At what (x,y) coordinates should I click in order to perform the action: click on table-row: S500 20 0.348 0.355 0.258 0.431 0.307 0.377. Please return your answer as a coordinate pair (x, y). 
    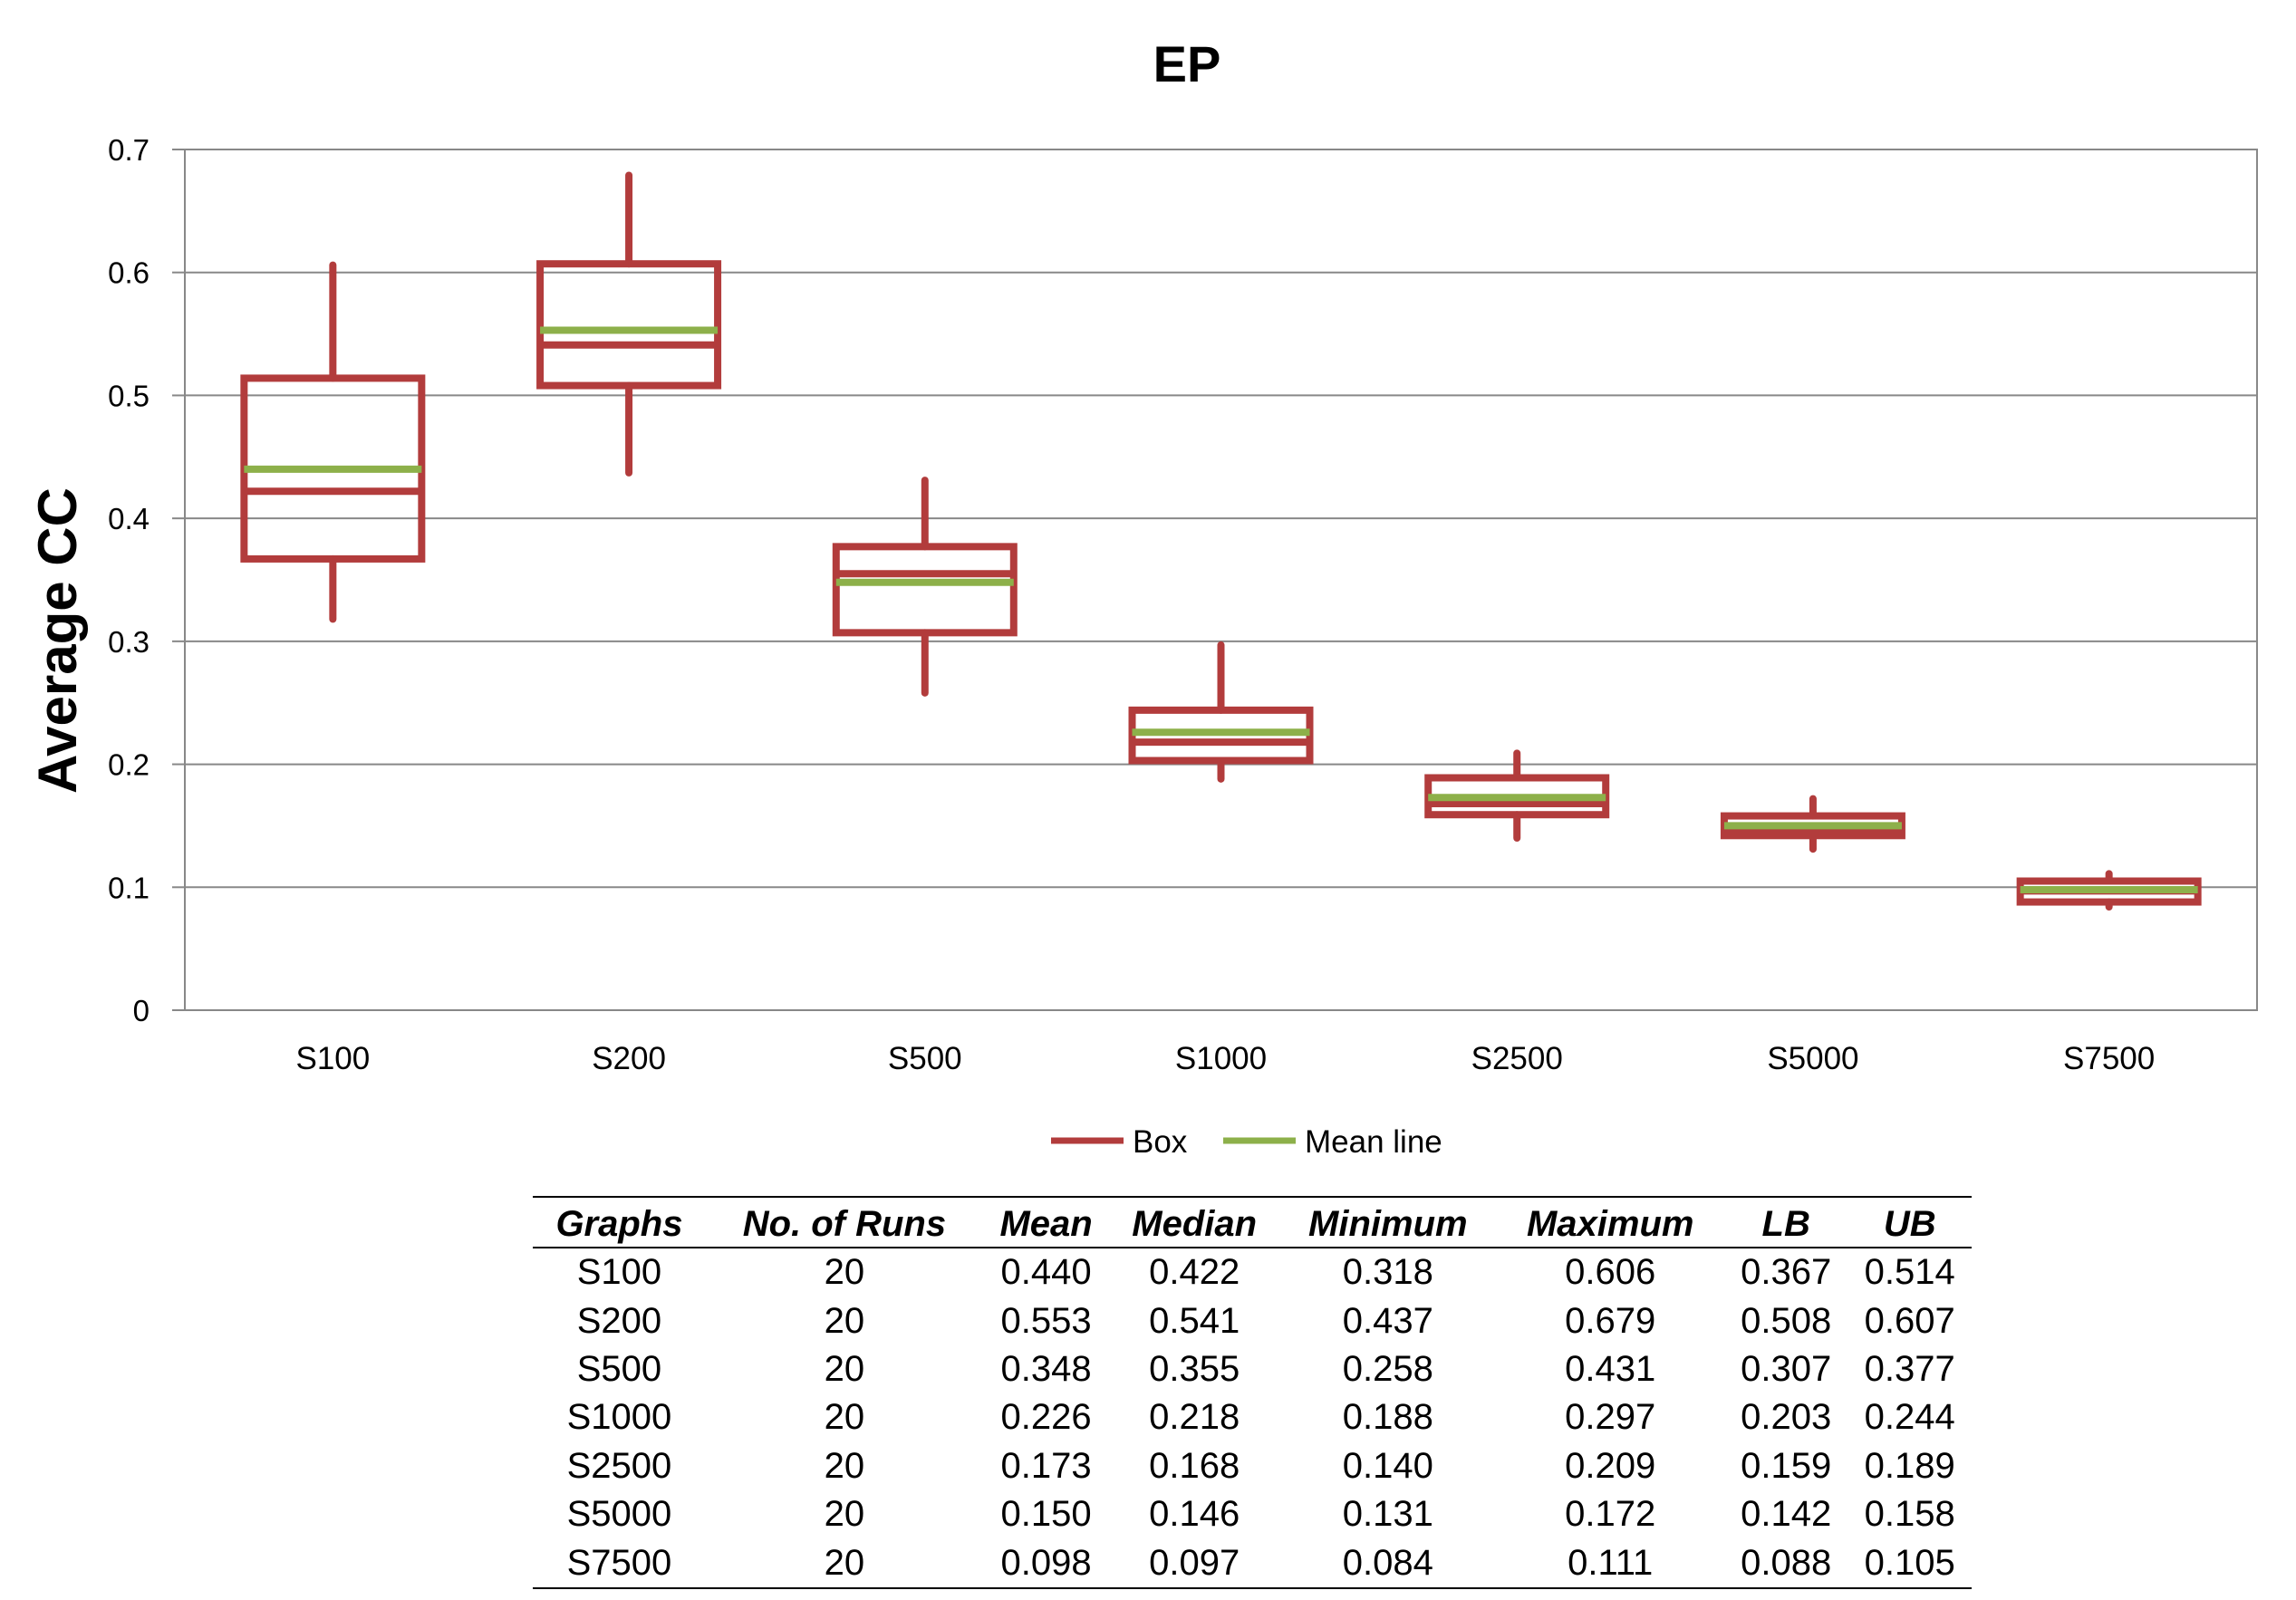
    Looking at the image, I should click on (1252, 1369).